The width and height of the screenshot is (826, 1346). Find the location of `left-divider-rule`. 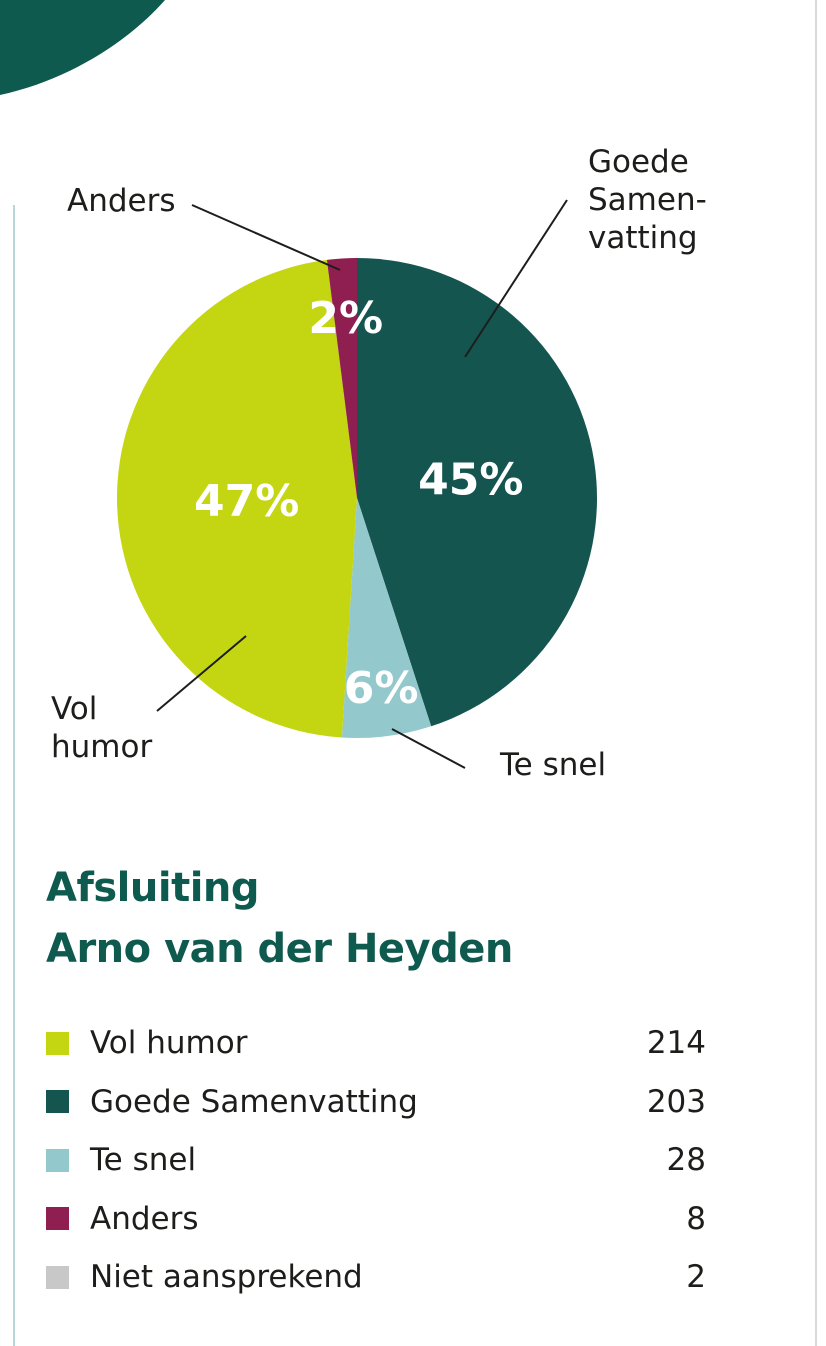

left-divider-rule is located at coordinates (14, 775).